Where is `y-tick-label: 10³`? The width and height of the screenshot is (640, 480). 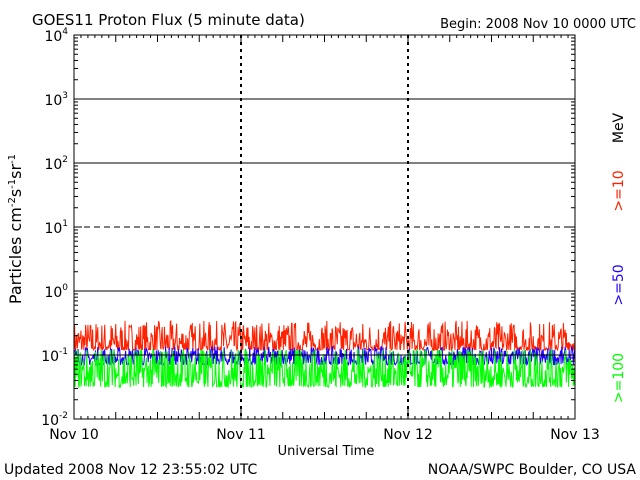
y-tick-label: 10³ is located at coordinates (56, 100).